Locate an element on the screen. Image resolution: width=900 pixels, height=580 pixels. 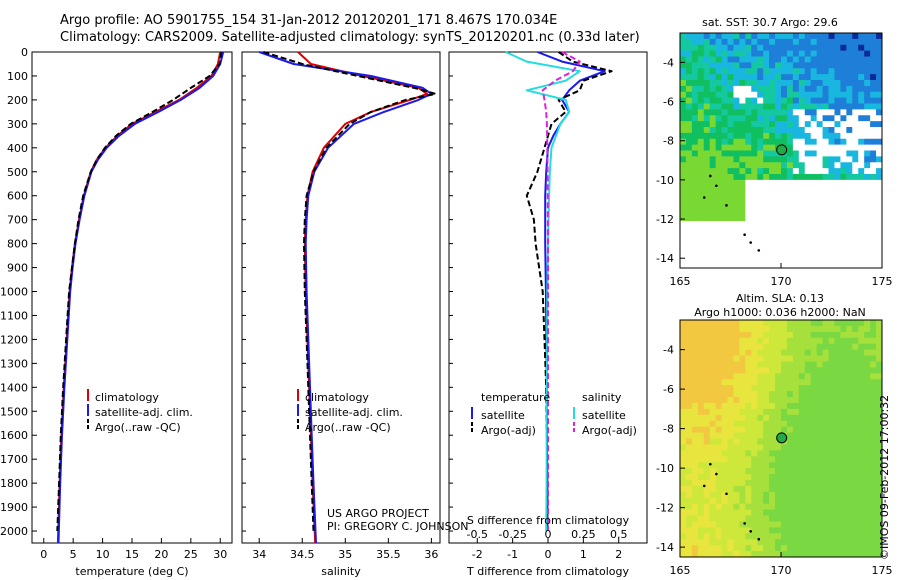
sst-map-cells is located at coordinates (781, 151).